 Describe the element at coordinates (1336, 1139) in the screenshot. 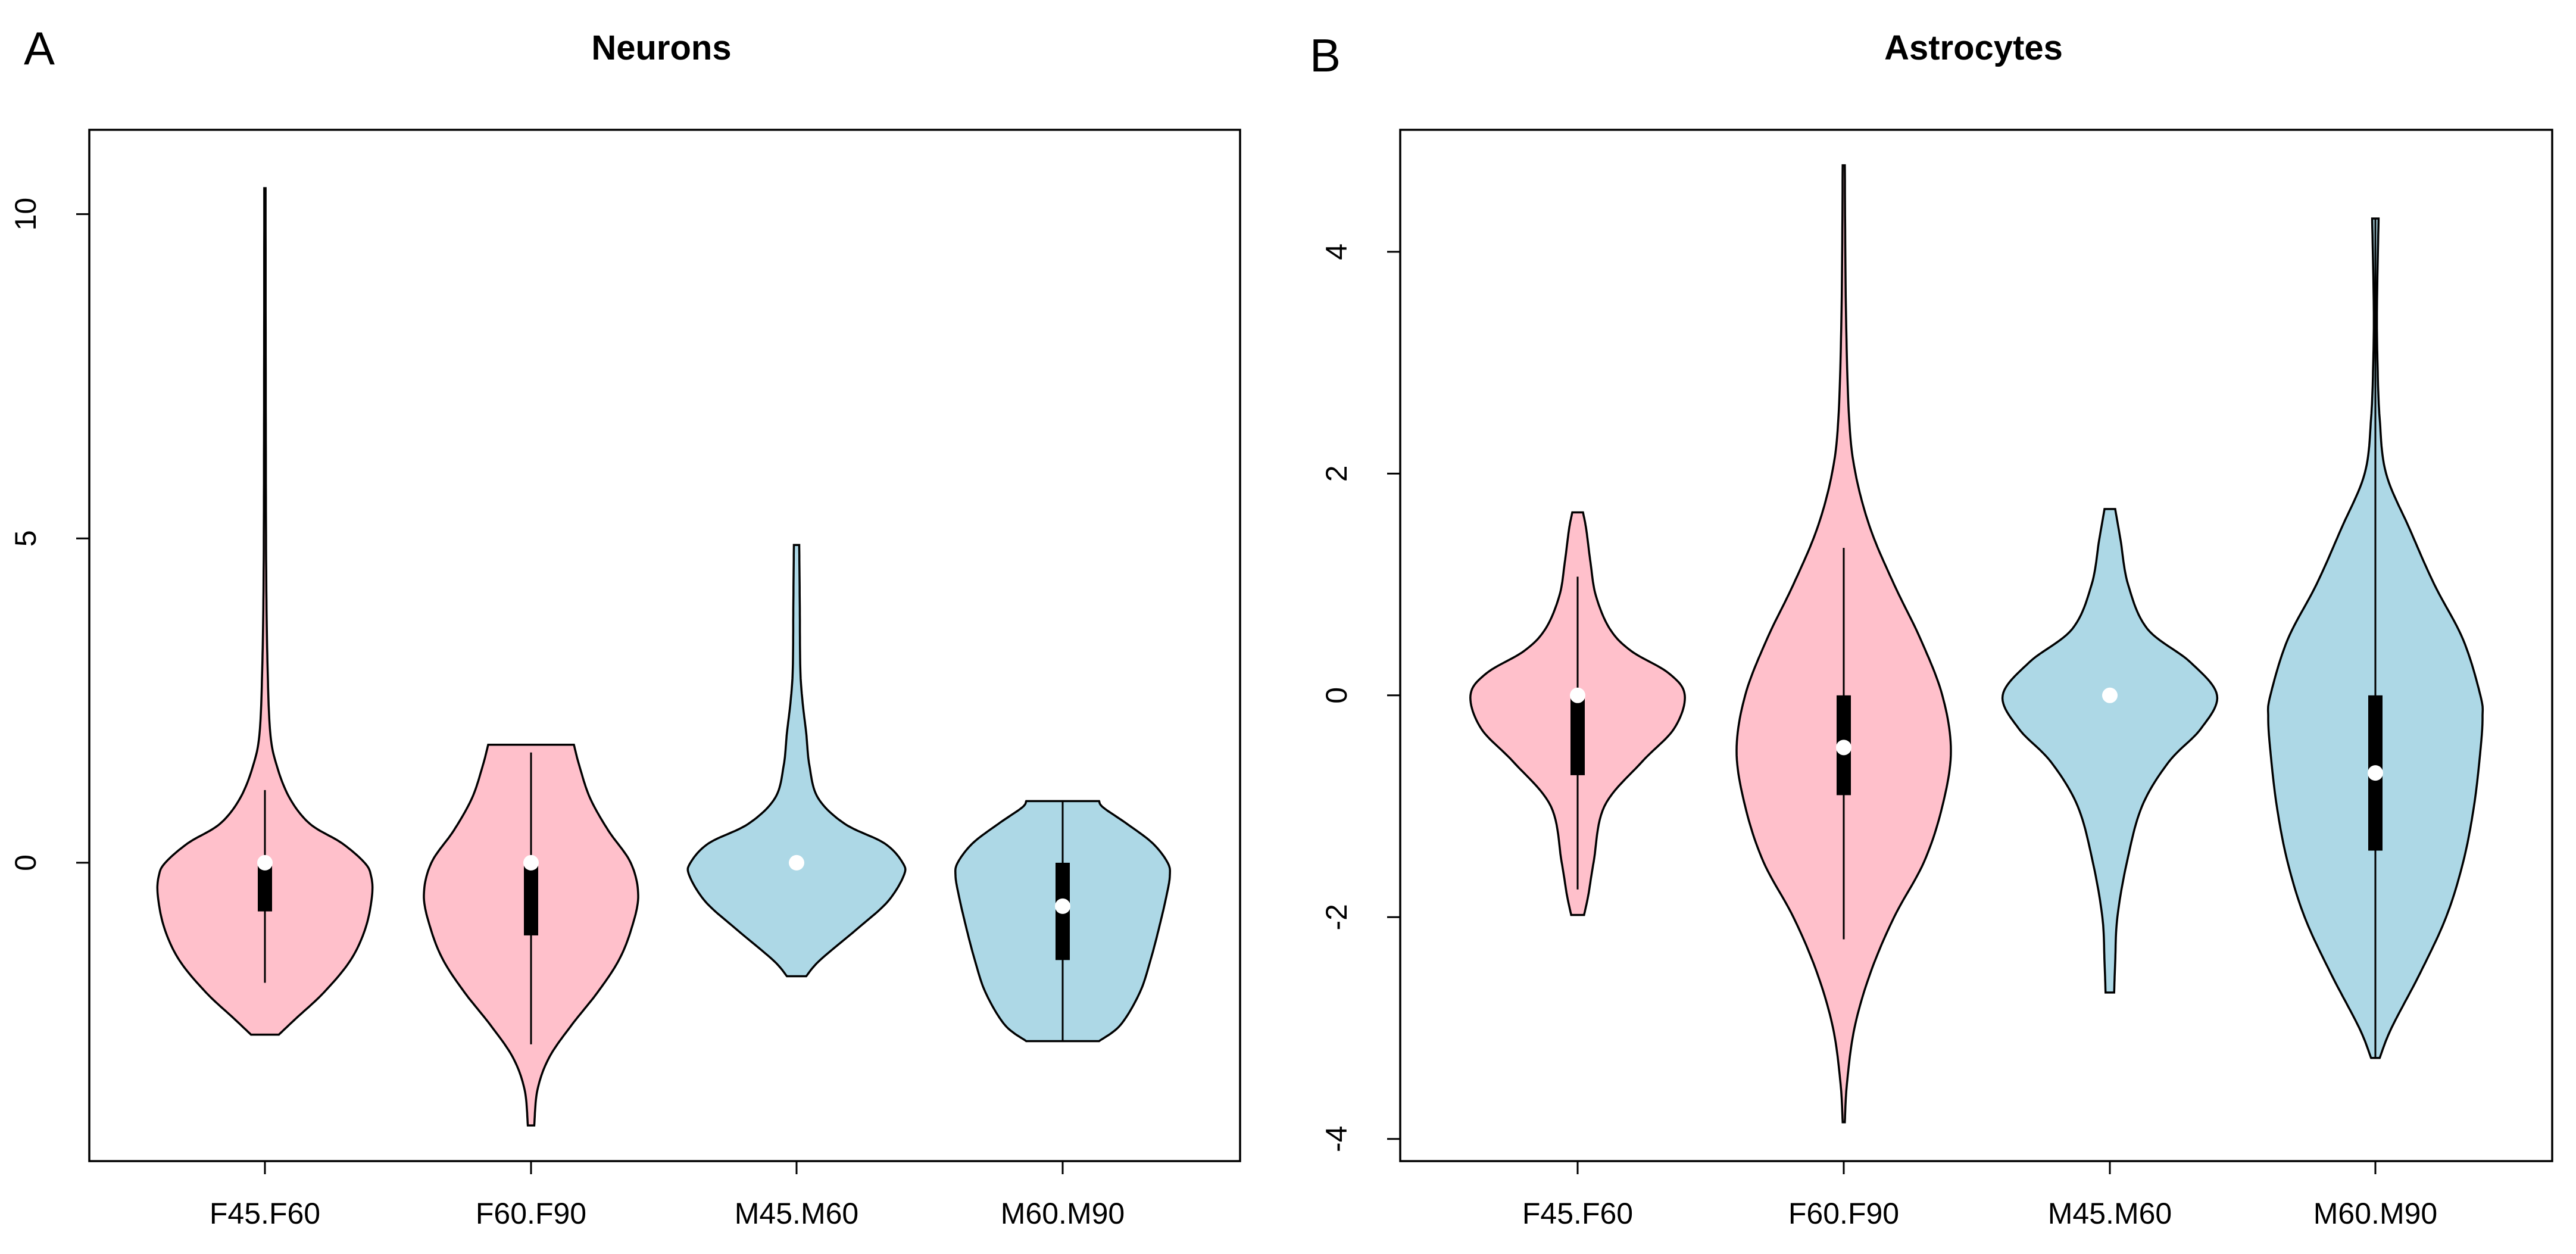

I see `y-tick-label: -4` at that location.